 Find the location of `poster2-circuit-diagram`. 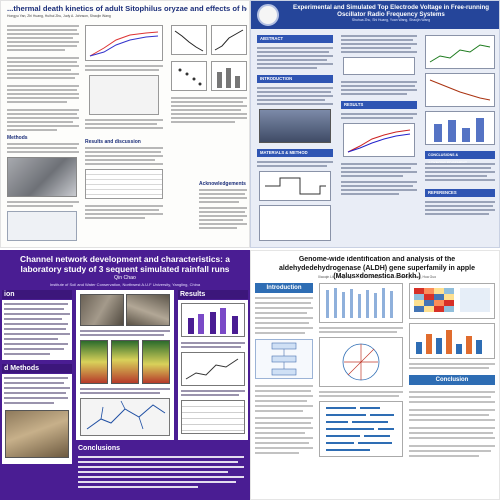

poster2-circuit-diagram is located at coordinates (295, 186).